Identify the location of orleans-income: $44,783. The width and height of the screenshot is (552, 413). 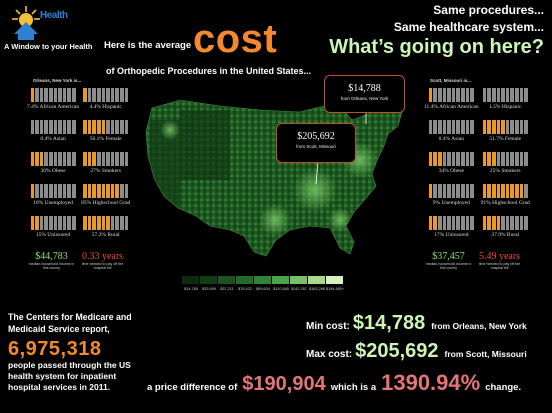
(51, 256).